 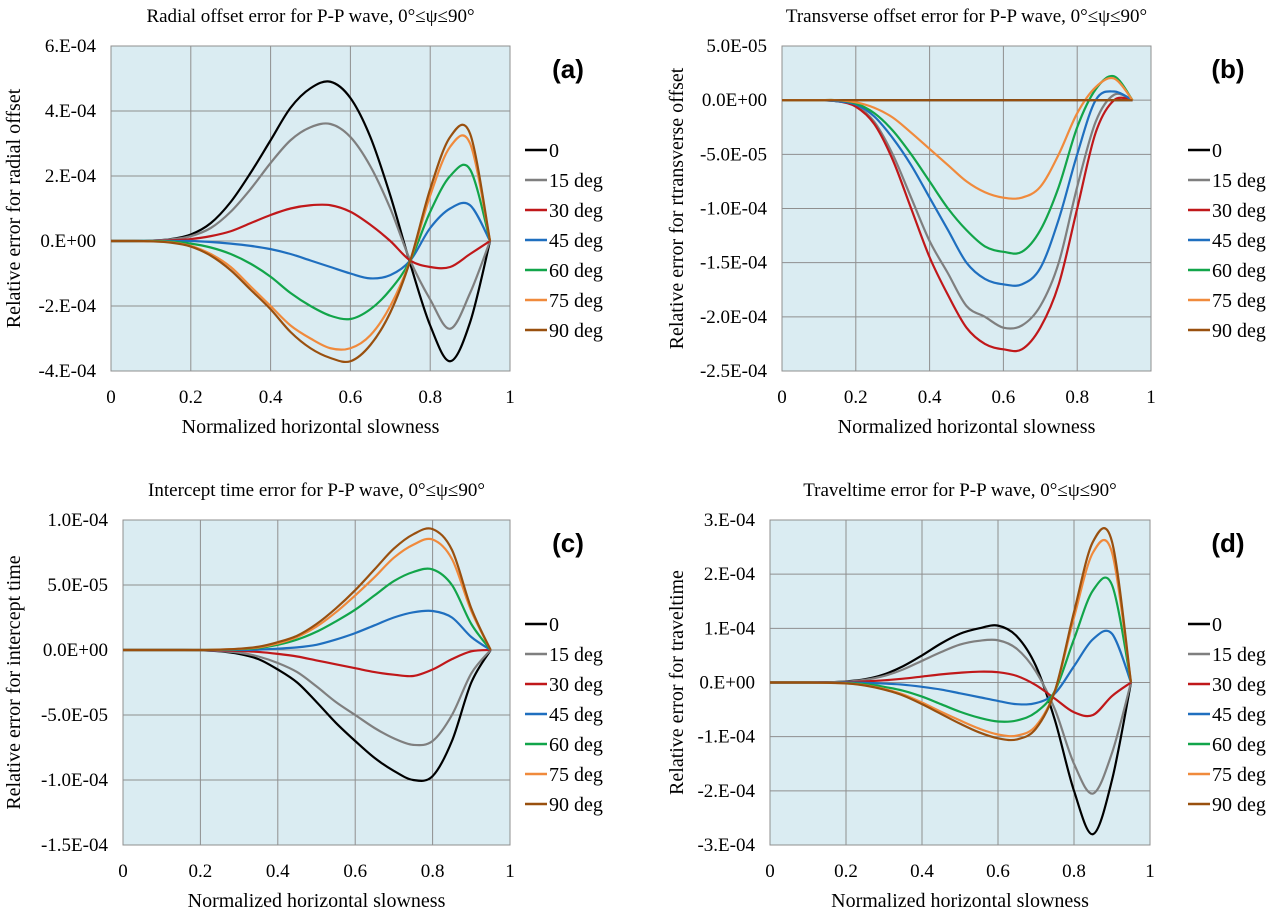 I want to click on y-tick-label: -2.0E-04, so click(x=734, y=317).